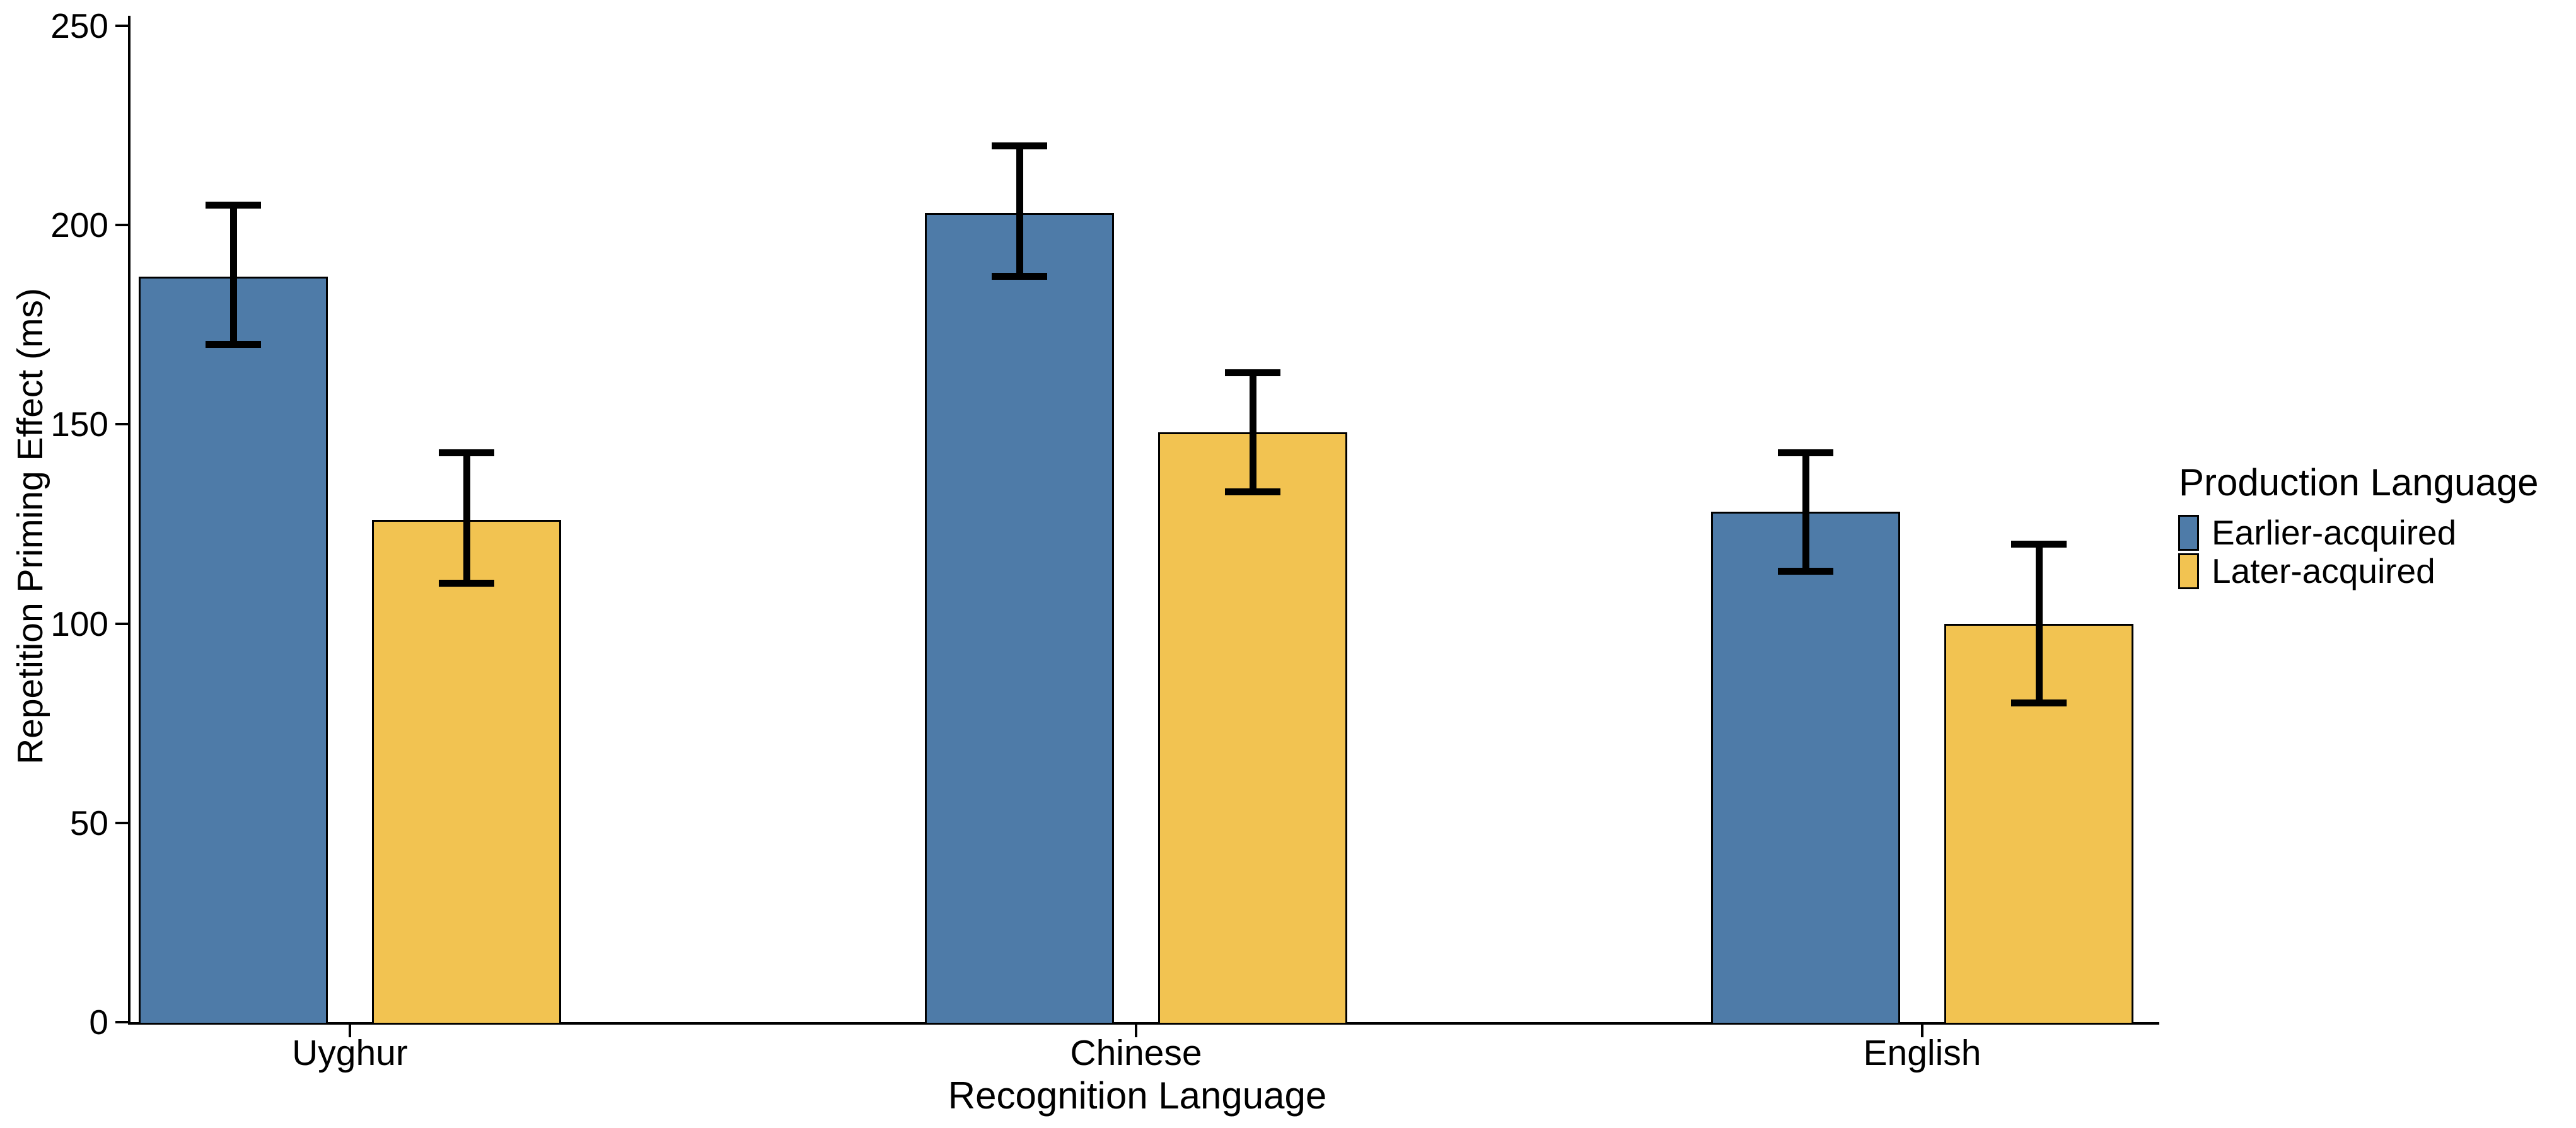 Image resolution: width=2576 pixels, height=1128 pixels. I want to click on bar-uyghur-later-acquired, so click(467, 773).